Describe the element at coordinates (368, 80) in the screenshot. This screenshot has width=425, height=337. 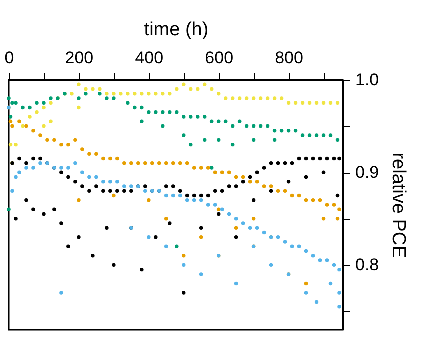
I see `y-tick-label: 1.0` at that location.